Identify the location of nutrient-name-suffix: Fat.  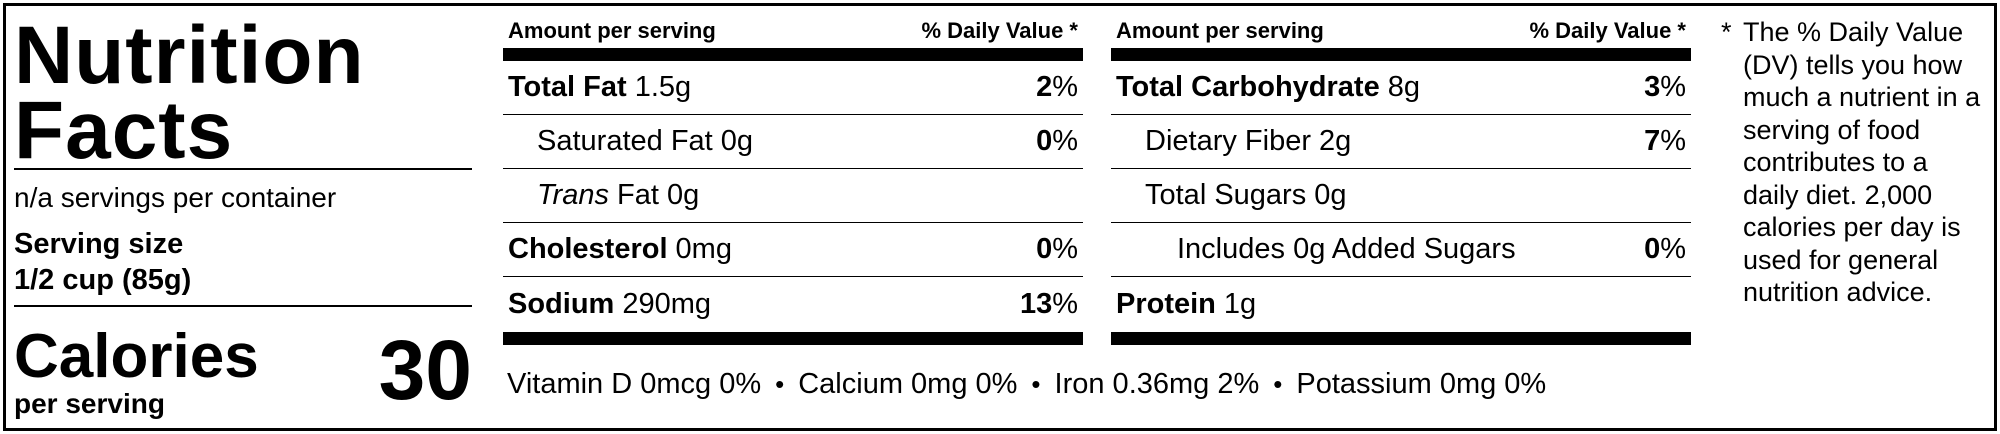
(638, 195).